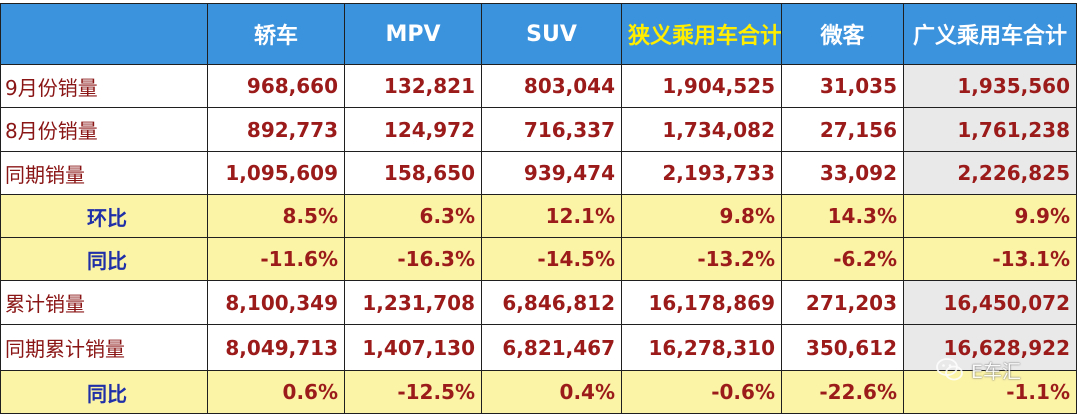 The height and width of the screenshot is (418, 1080). Describe the element at coordinates (104, 302) in the screenshot. I see `row-label: 累计销量` at that location.